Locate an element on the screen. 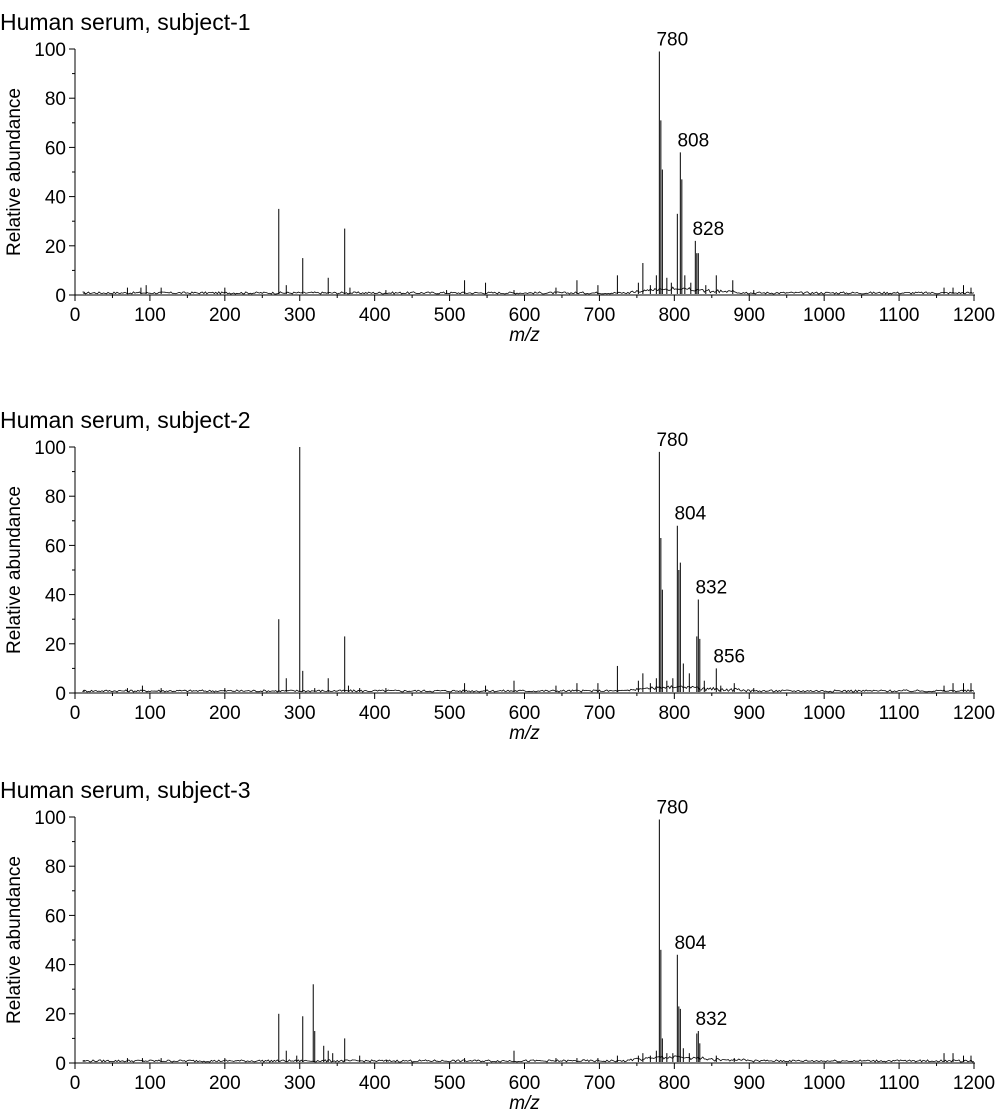 Image resolution: width=1000 pixels, height=1115 pixels. chart-title: Human serum, subject-3 is located at coordinates (125, 790).